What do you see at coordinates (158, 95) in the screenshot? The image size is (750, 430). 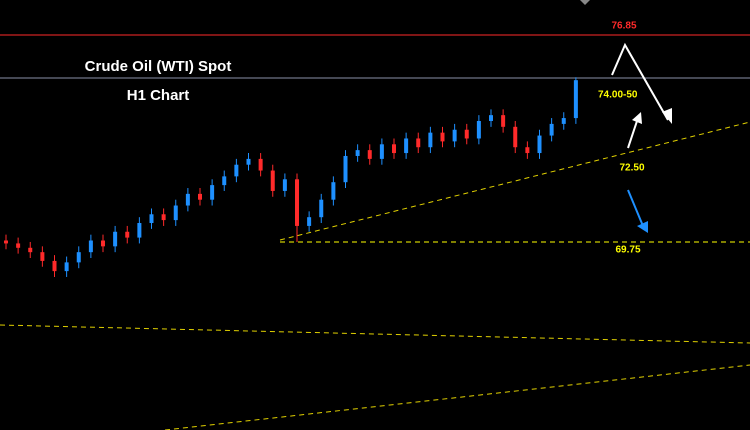 I see `chart-subtitle: H1 Chart` at bounding box center [158, 95].